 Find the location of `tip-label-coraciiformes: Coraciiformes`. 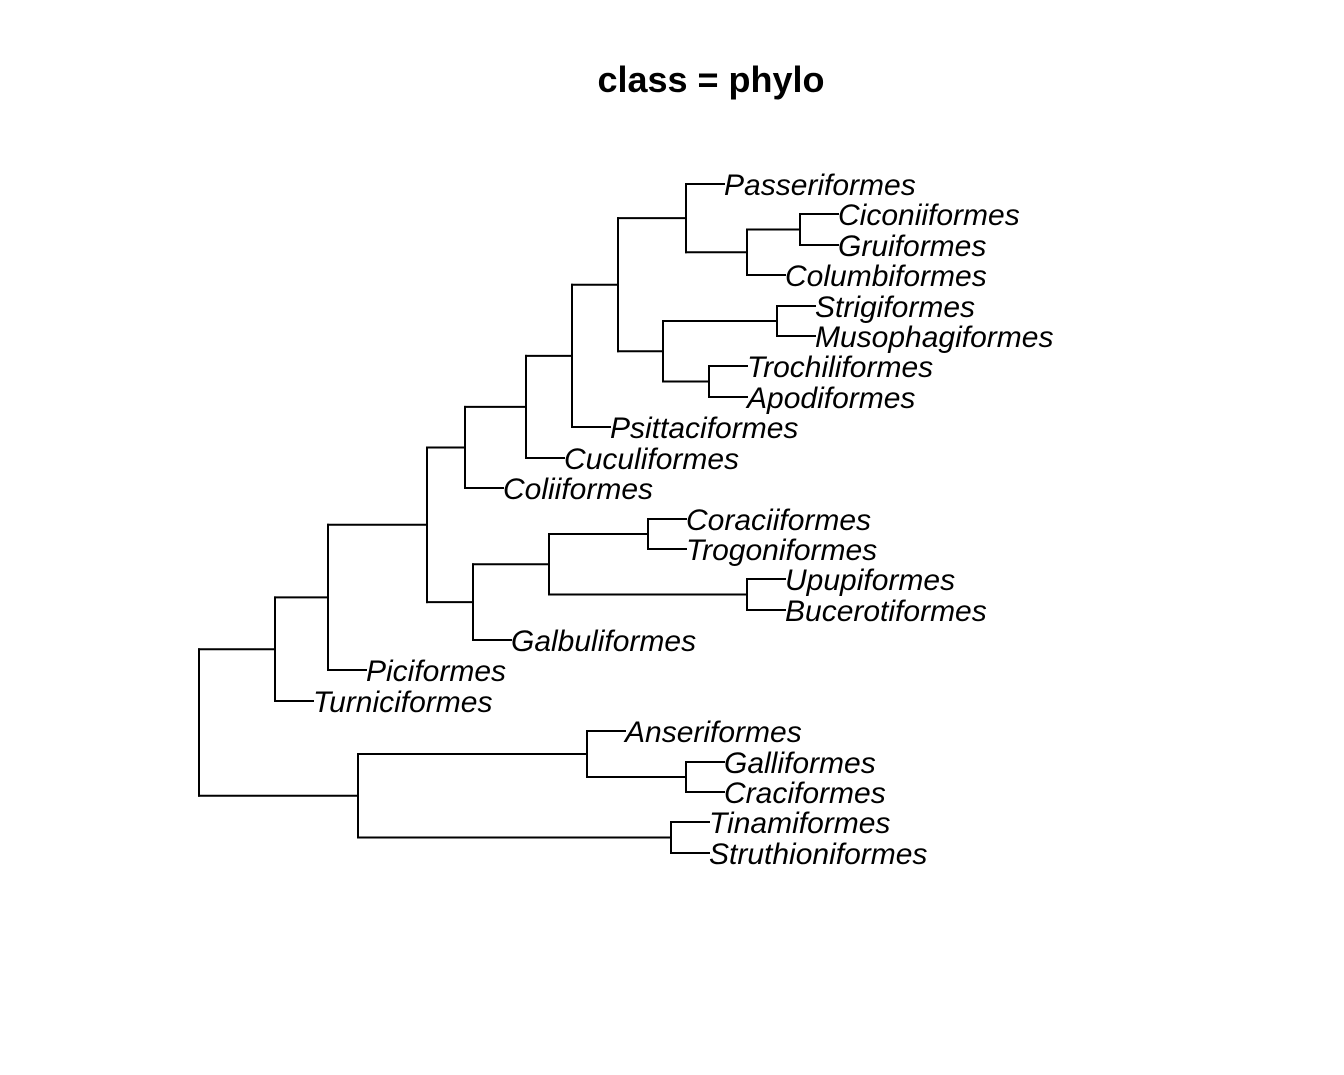

tip-label-coraciiformes: Coraciiformes is located at coordinates (778, 520).